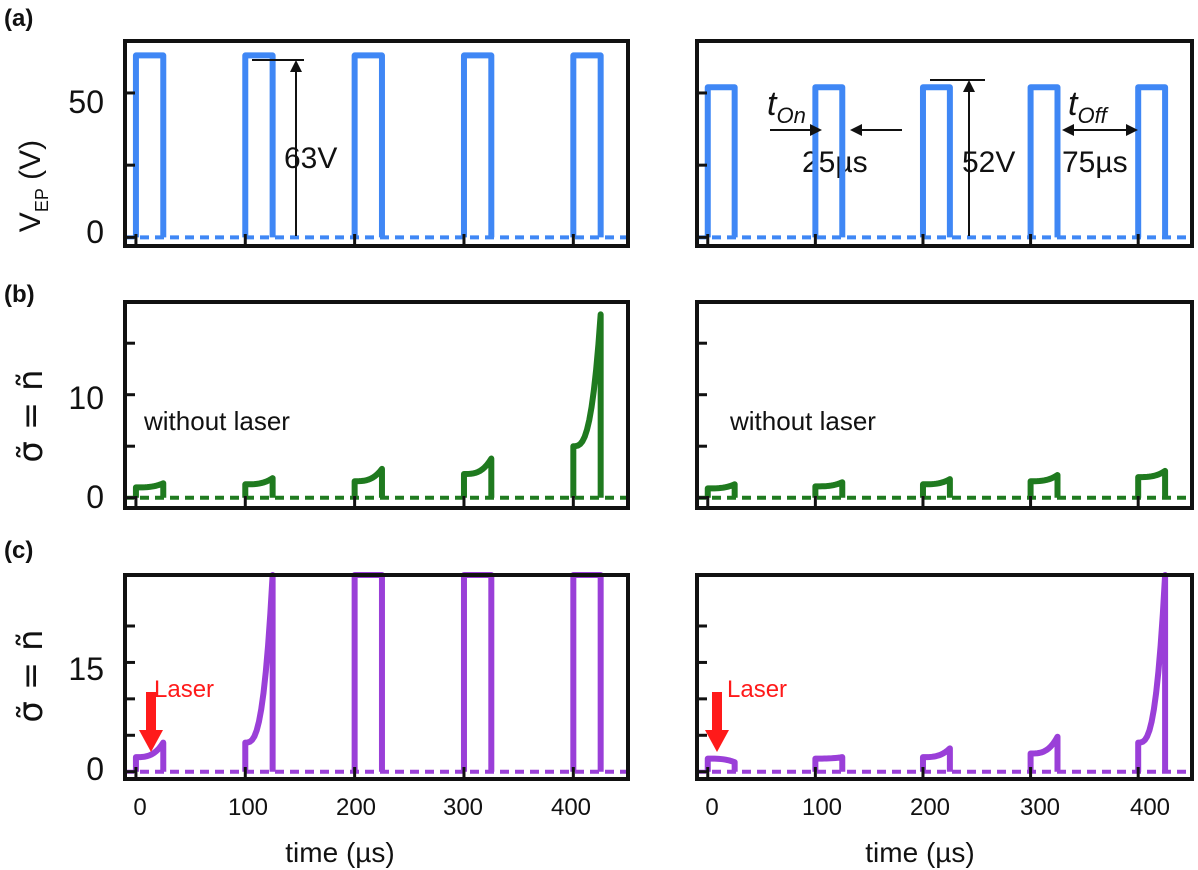  Describe the element at coordinates (33, 186) in the screenshot. I see `ylabel-a: VEP (V)` at that location.